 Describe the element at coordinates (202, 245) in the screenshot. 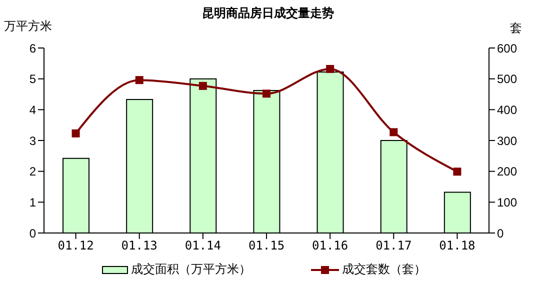

I see `x-tick-label: 01.14` at that location.